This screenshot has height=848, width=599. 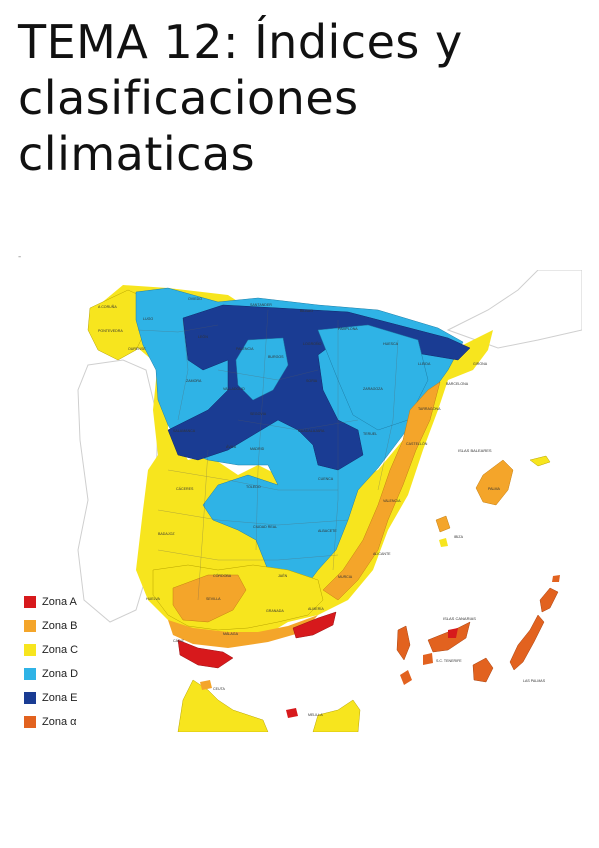 What do you see at coordinates (443, 542) in the screenshot?
I see `zone-c-formentera` at bounding box center [443, 542].